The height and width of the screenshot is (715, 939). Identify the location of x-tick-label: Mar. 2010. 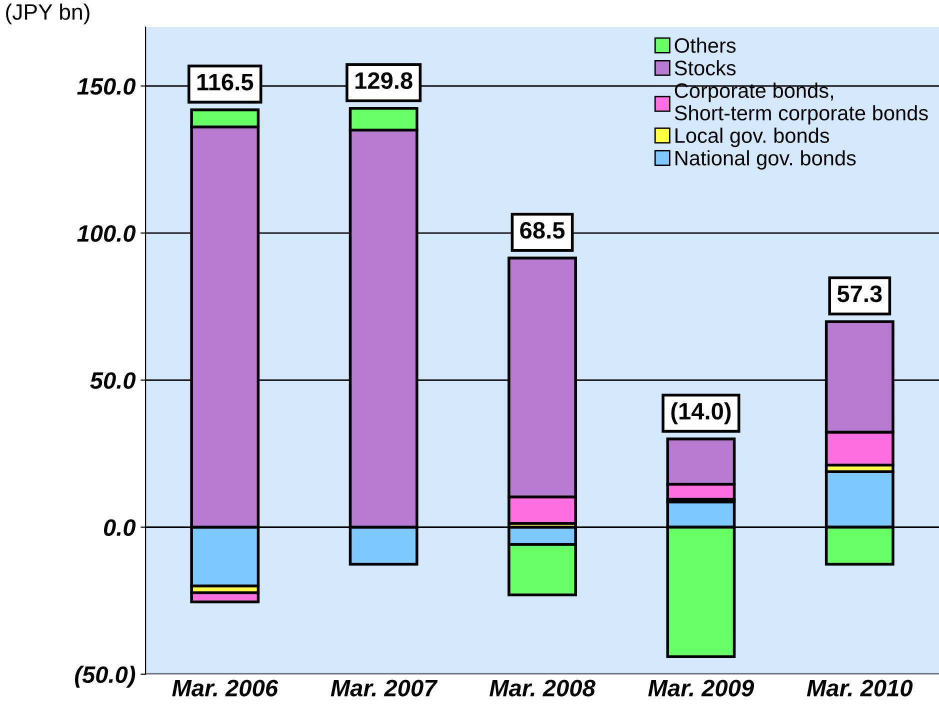
(859, 688).